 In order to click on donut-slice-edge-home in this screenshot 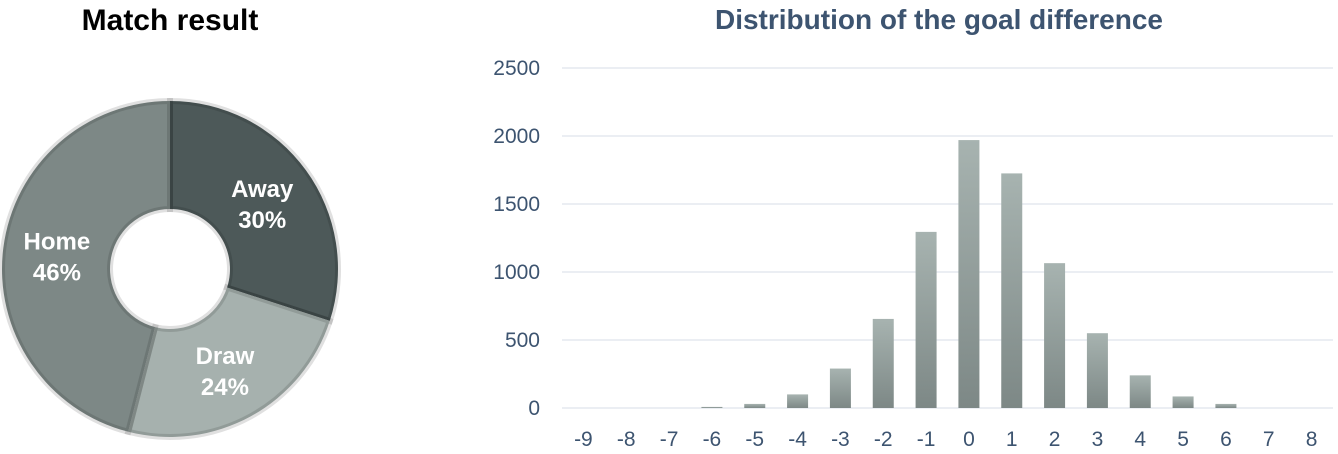, I will do `click(86, 266)`.